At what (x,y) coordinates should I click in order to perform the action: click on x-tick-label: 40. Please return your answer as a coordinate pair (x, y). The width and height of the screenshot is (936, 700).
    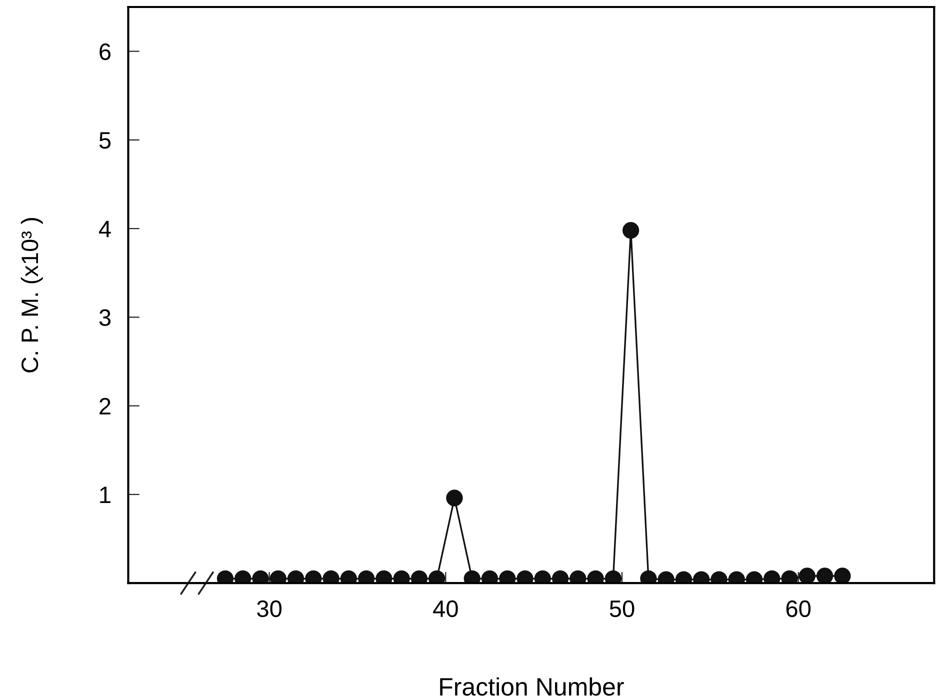
    Looking at the image, I should click on (445, 609).